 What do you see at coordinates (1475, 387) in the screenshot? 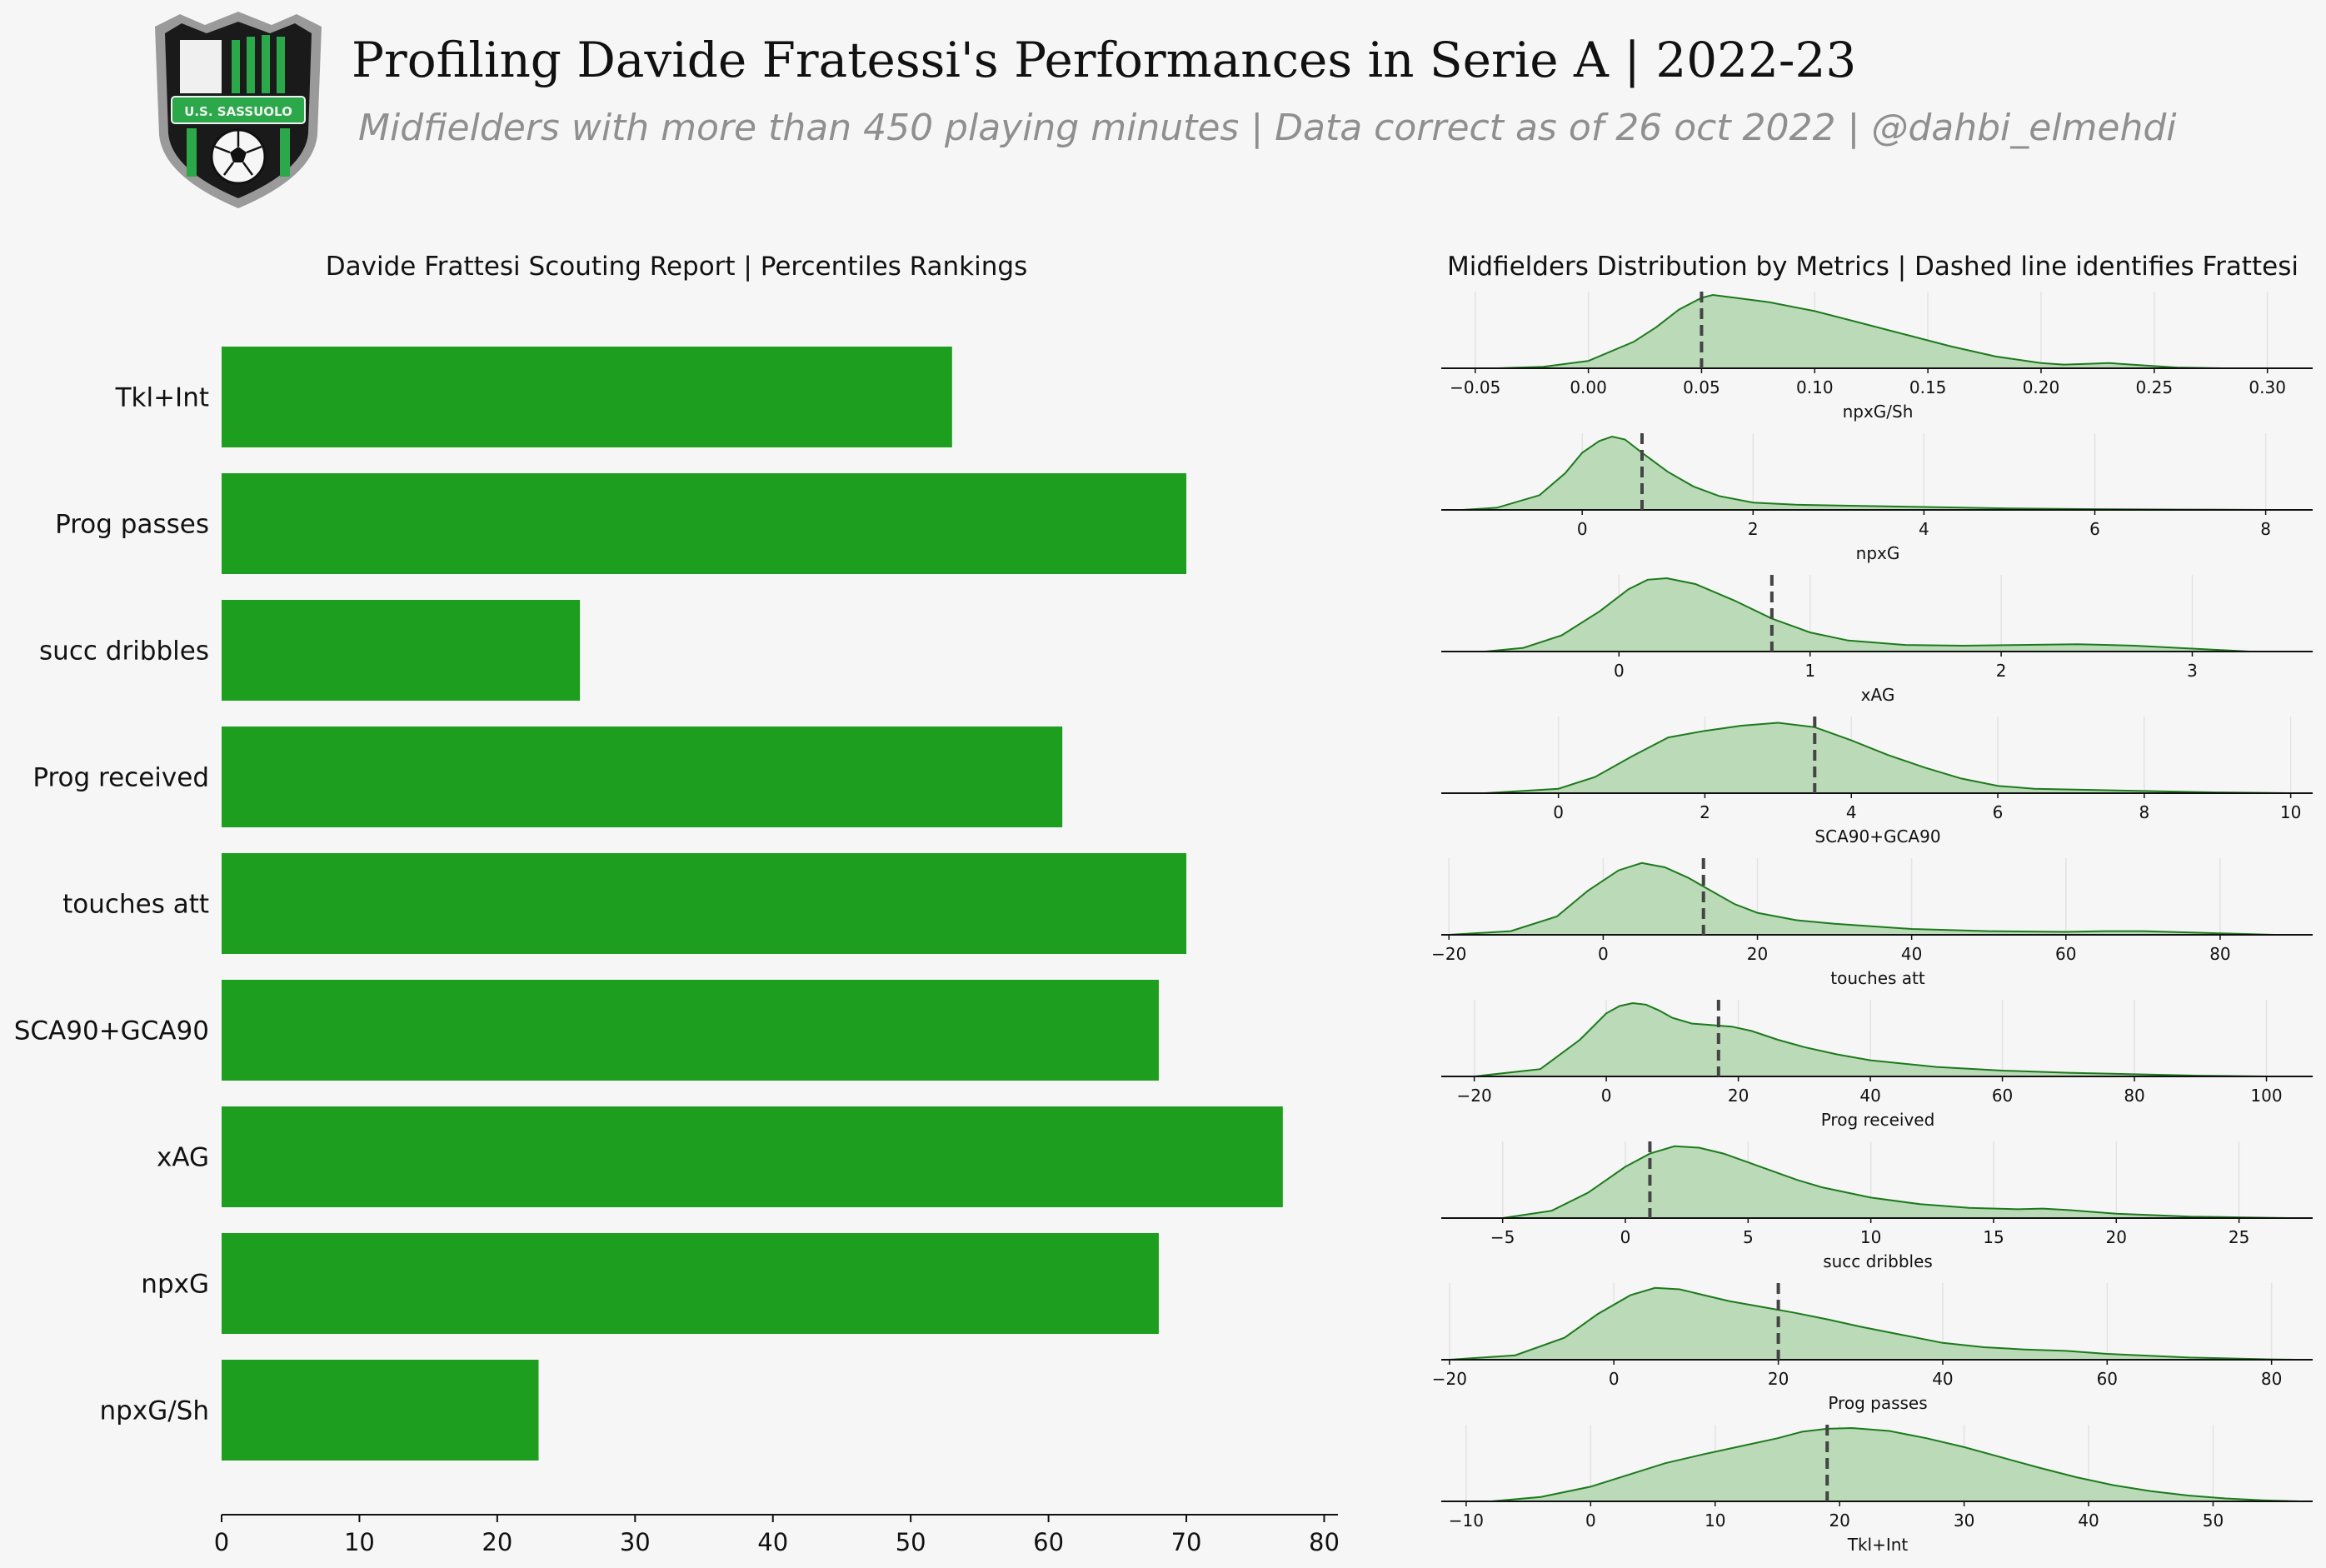
I see `kde-x-tick-label: −0.05` at bounding box center [1475, 387].